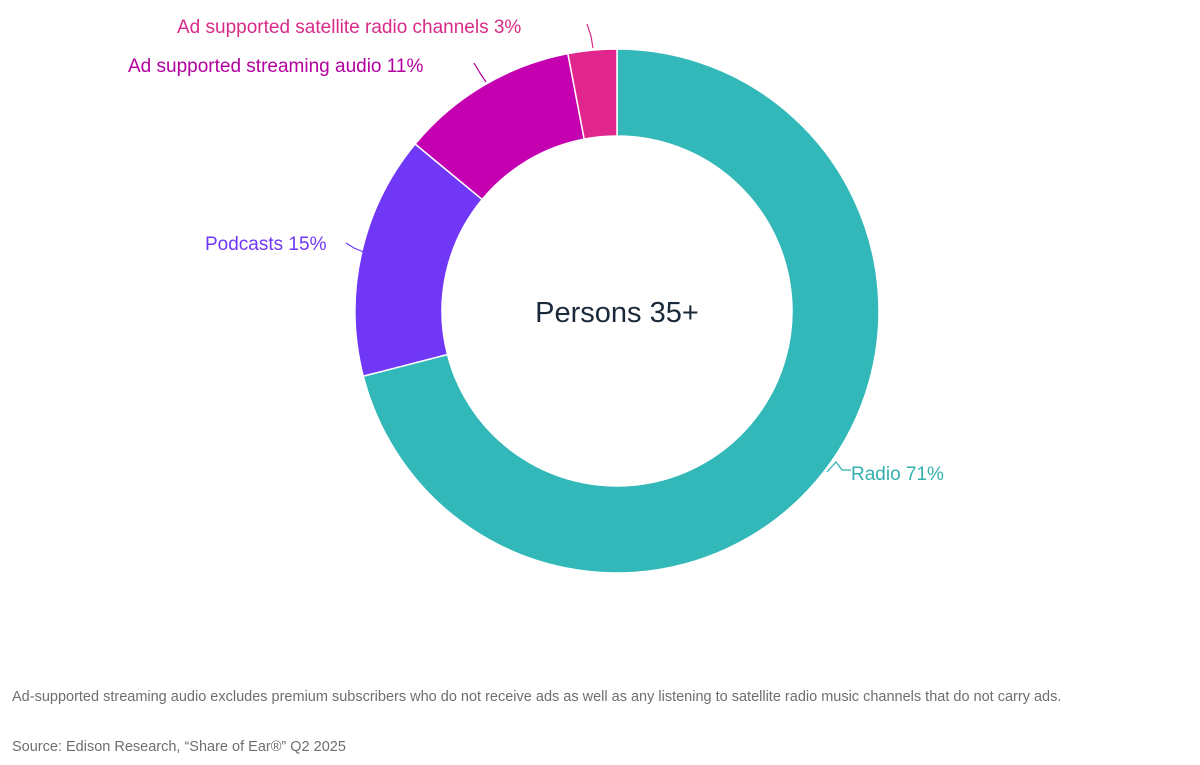 The height and width of the screenshot is (765, 1200). What do you see at coordinates (349, 27) in the screenshot?
I see `slice-label-ad-supported-satellite-radio-channels: Ad supported satellite radio channels 3%` at bounding box center [349, 27].